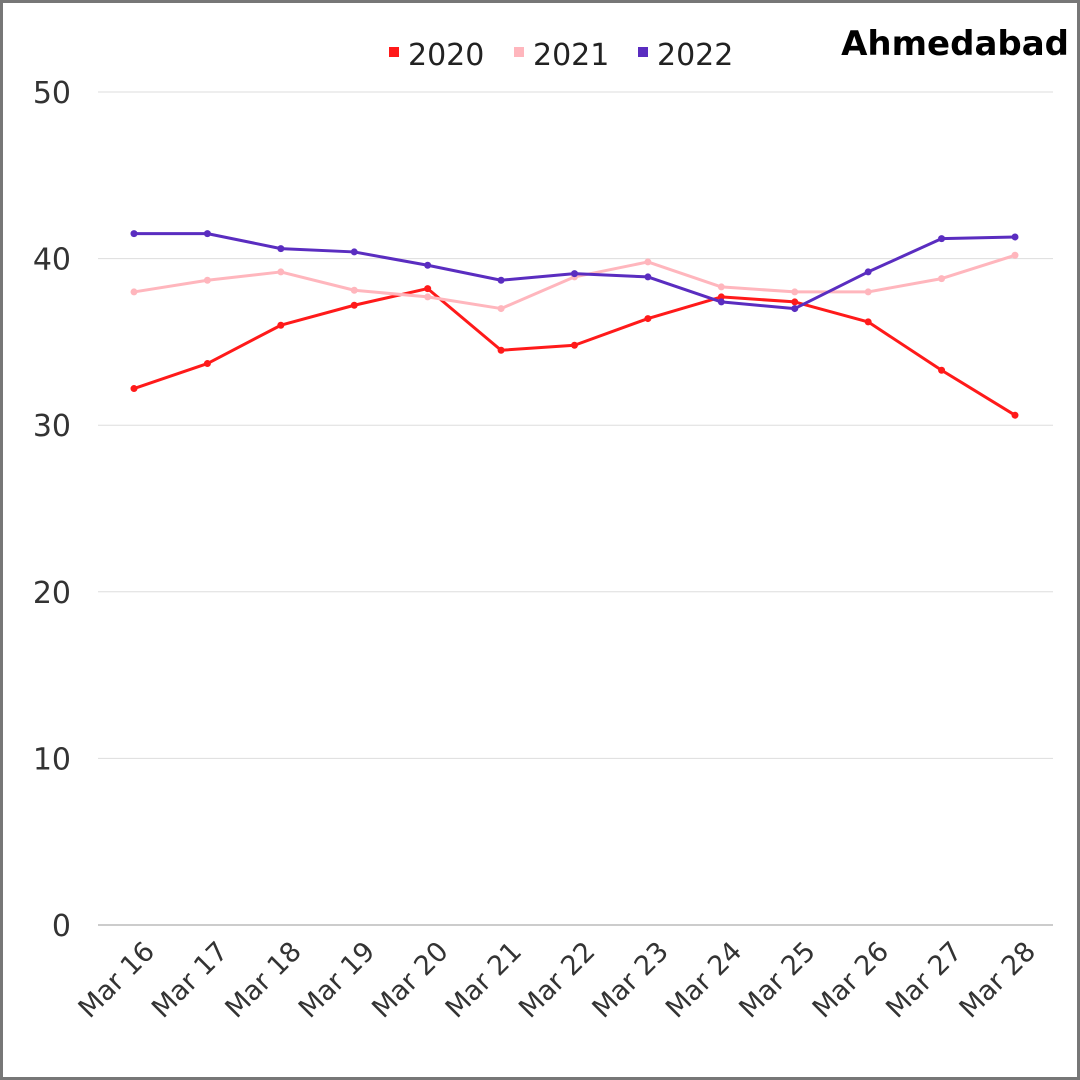  Describe the element at coordinates (777, 980) in the screenshot. I see `x-tick-label: Mar 25` at that location.